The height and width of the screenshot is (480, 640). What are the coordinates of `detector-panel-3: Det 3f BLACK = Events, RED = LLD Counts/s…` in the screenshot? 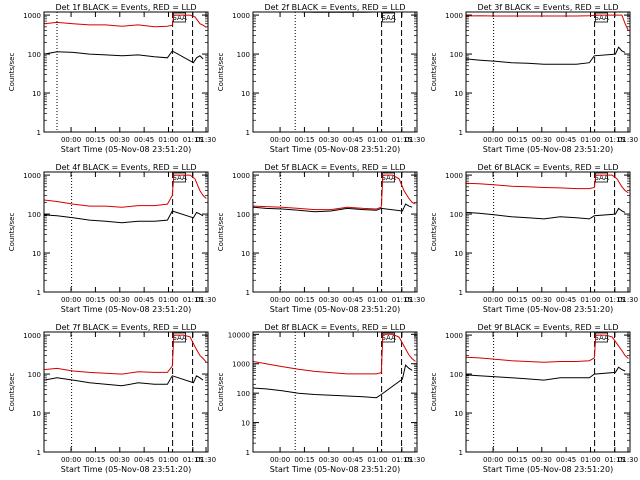 It's located at (534, 78).